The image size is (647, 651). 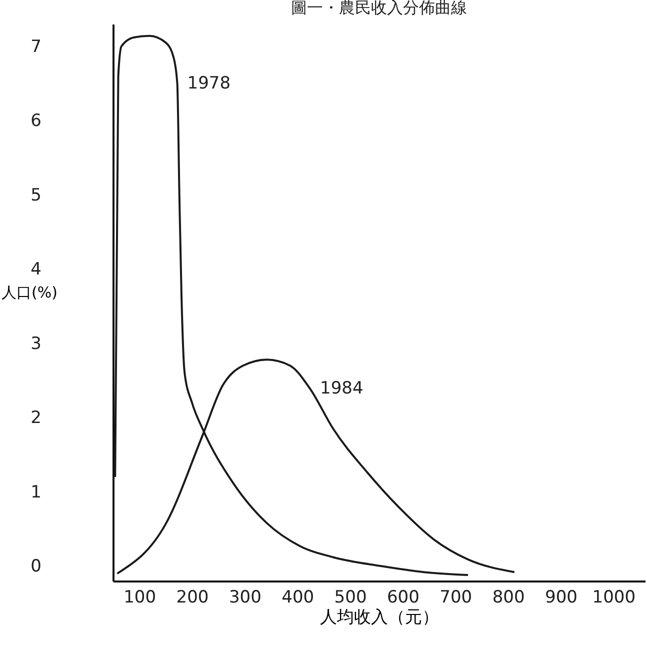 What do you see at coordinates (350, 598) in the screenshot?
I see `x-tick-label: 500` at bounding box center [350, 598].